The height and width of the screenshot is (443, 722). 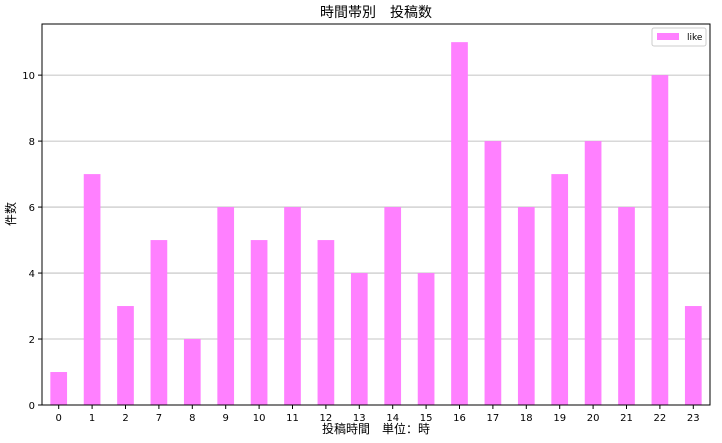 What do you see at coordinates (695, 38) in the screenshot?
I see `legend-label: like` at bounding box center [695, 38].